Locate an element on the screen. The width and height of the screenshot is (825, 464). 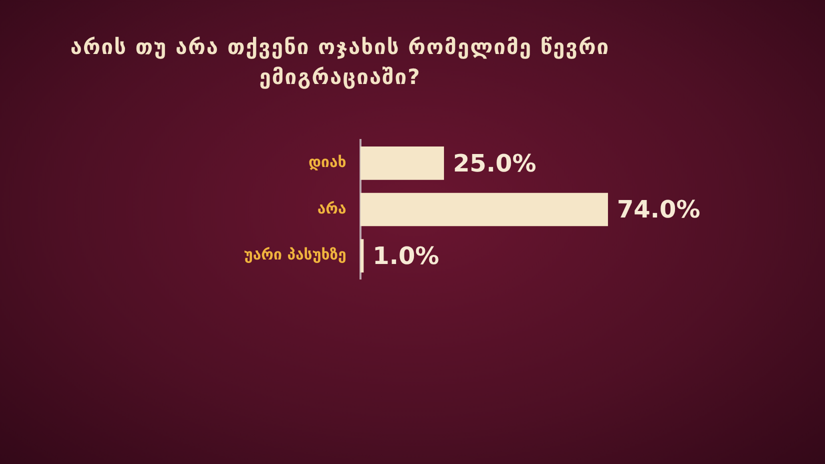
data-label: 74.0% is located at coordinates (658, 210).